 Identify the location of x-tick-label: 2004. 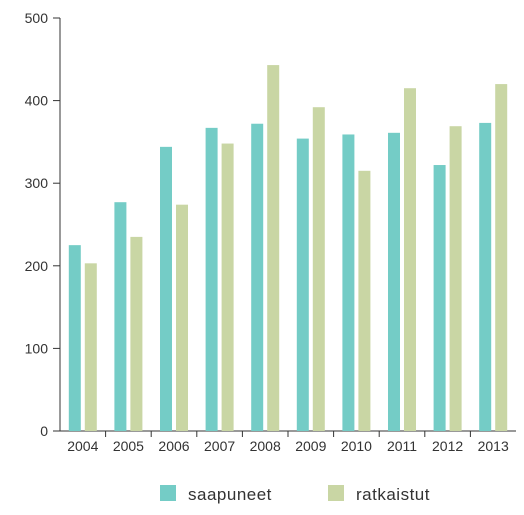
(82, 446).